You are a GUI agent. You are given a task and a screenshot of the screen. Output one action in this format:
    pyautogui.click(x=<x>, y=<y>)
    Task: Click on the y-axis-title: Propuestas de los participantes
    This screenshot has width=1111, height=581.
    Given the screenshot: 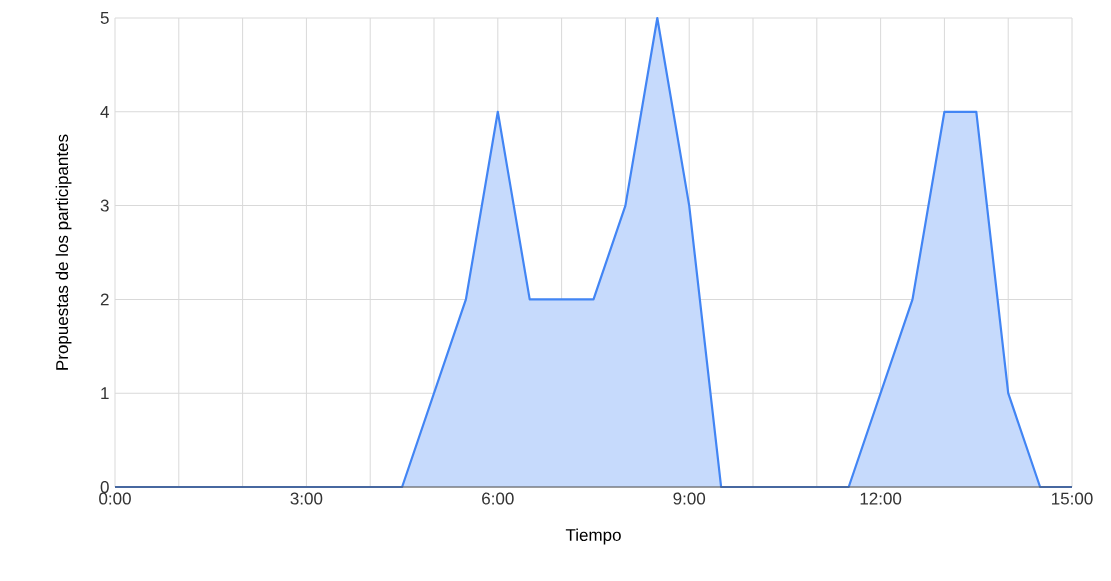 What is the action you would take?
    pyautogui.click(x=63, y=252)
    